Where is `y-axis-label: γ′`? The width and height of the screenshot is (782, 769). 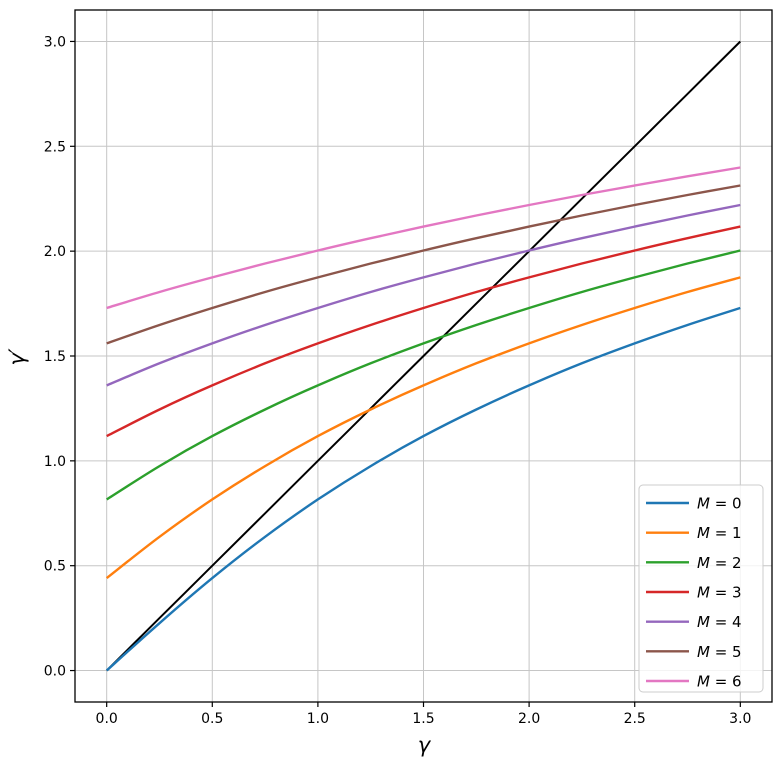
y-axis-label: γ′ is located at coordinates (17, 356).